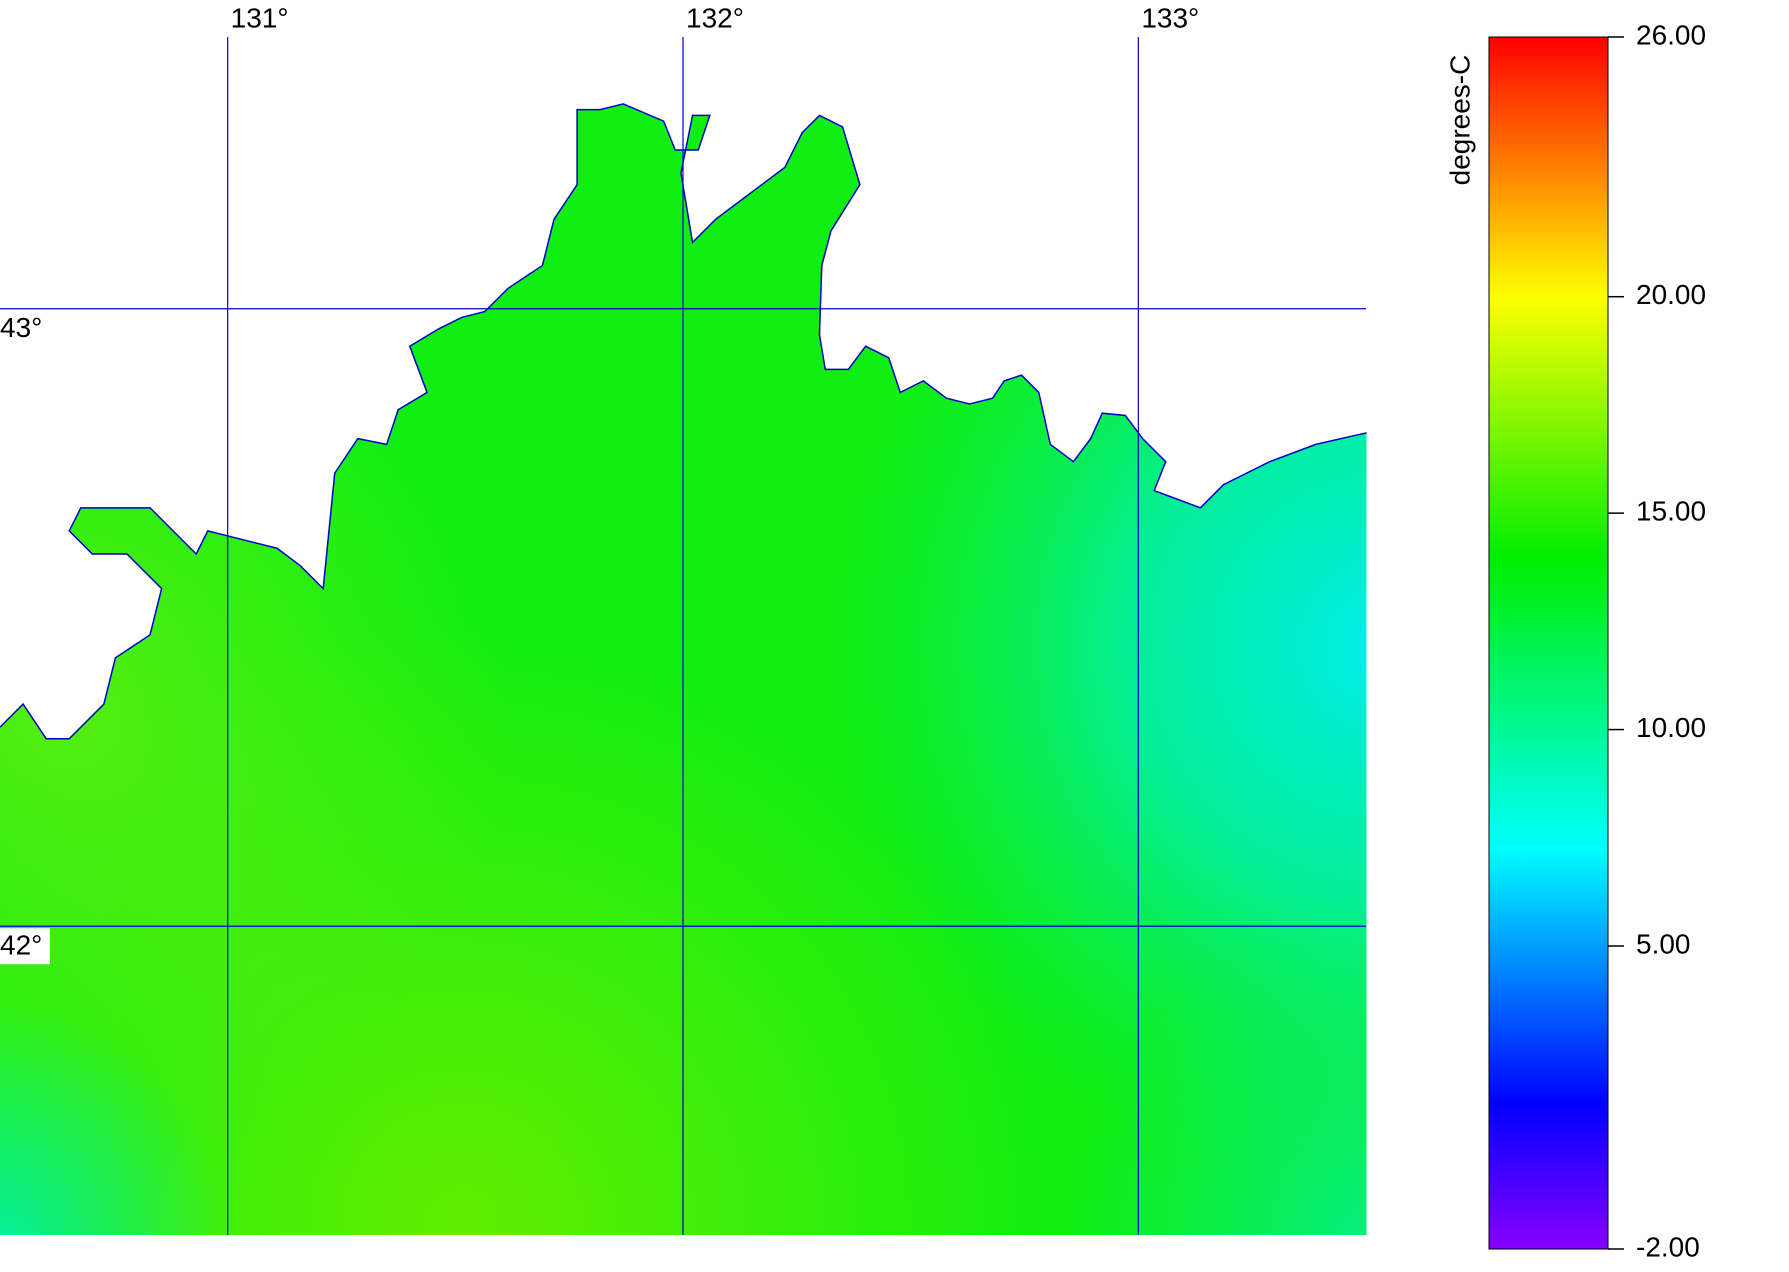 Image resolution: width=1789 pixels, height=1272 pixels. What do you see at coordinates (1671, 34) in the screenshot?
I see `colorbar-tick-label: 26.00` at bounding box center [1671, 34].